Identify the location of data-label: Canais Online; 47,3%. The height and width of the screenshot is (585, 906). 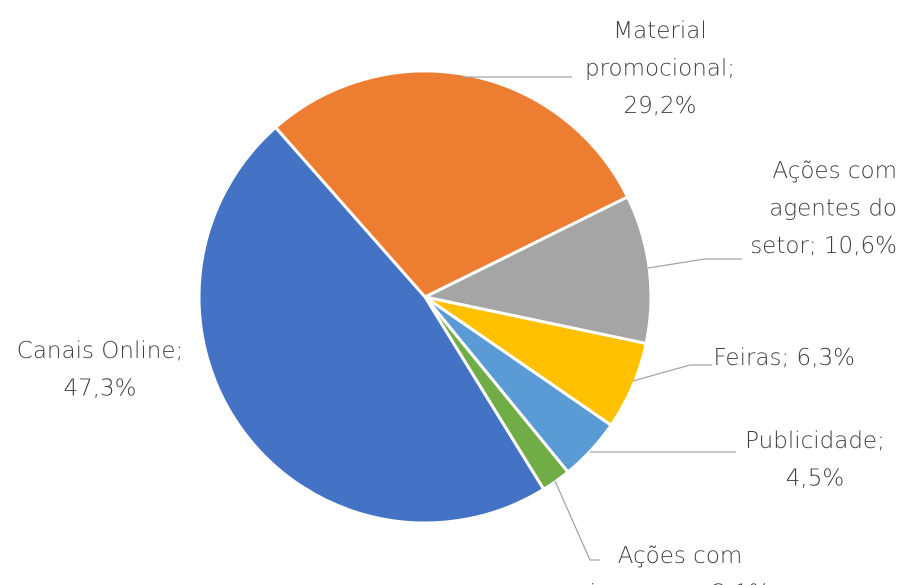
(100, 370).